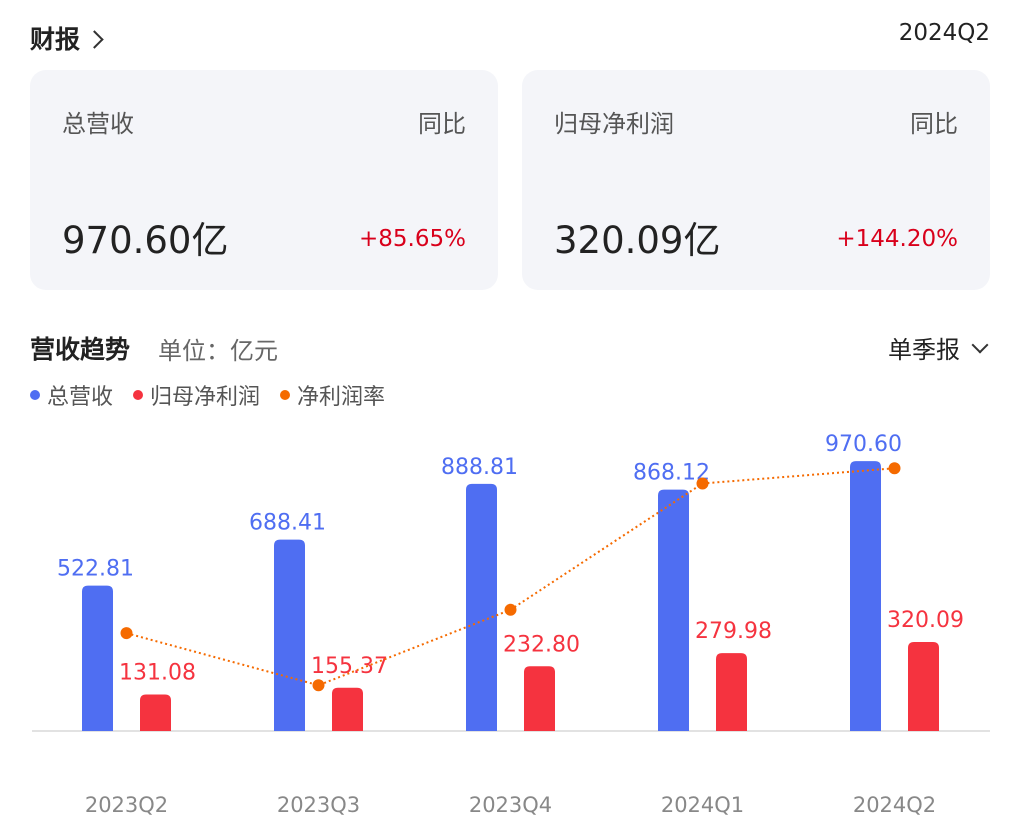 This screenshot has width=1012, height=822. Describe the element at coordinates (218, 351) in the screenshot. I see `trend-unit: 单位：亿元` at that location.